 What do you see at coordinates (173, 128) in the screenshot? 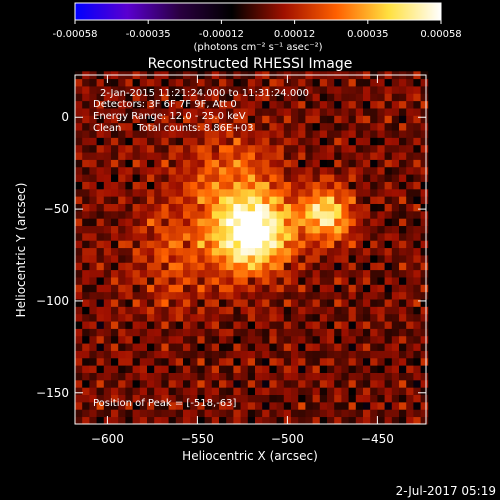
I see `info-clean-counts: Clean Total counts: 8.86E+03` at bounding box center [173, 128].